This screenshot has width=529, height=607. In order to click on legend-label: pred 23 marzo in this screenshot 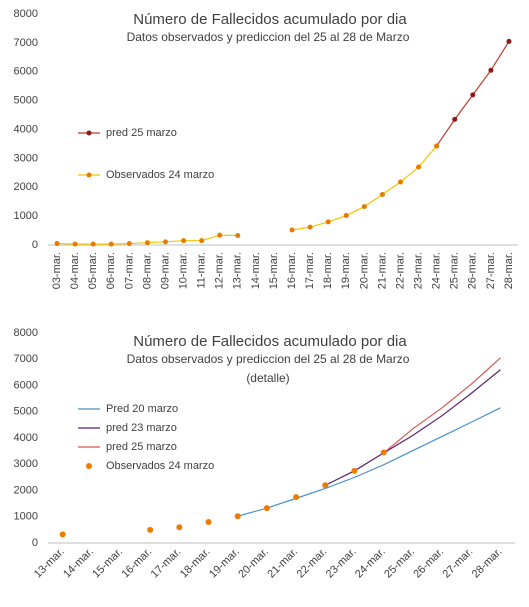, I will do `click(141, 428)`.